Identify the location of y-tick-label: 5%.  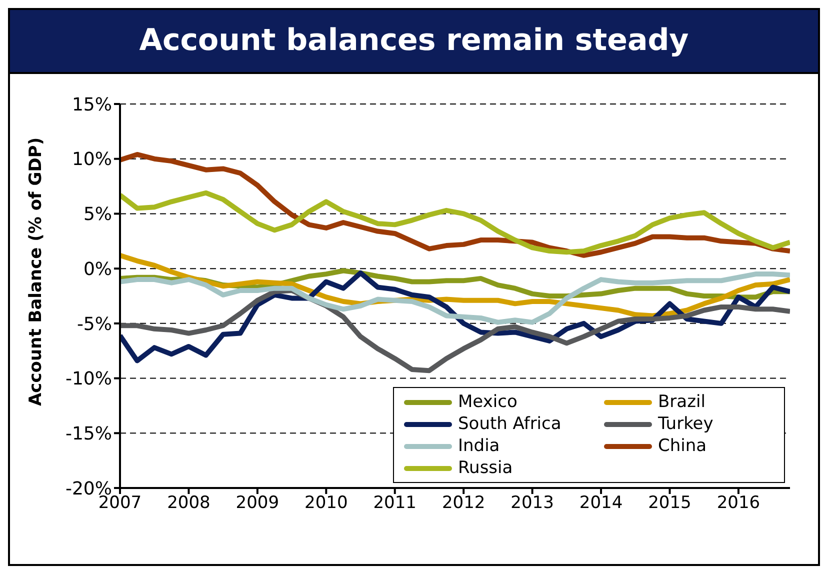
(97, 215).